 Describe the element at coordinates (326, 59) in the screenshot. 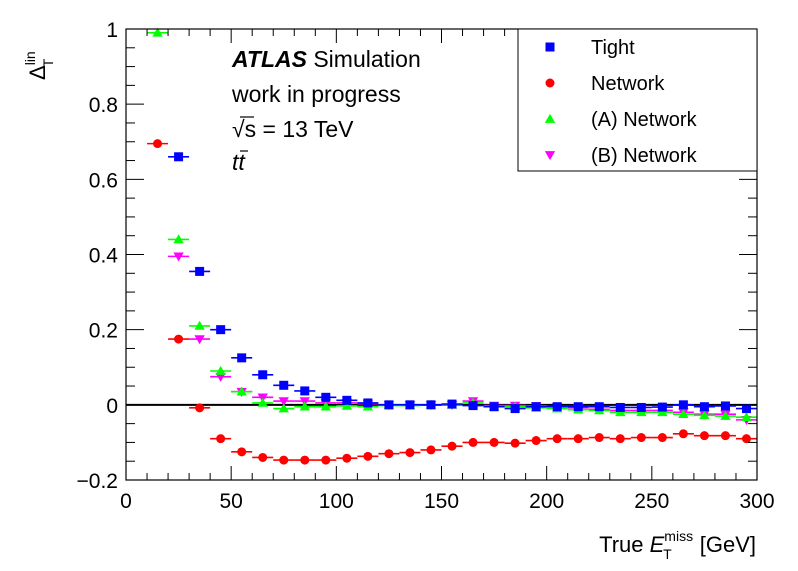

I see `svg-text: ATLAS Simulation` at that location.